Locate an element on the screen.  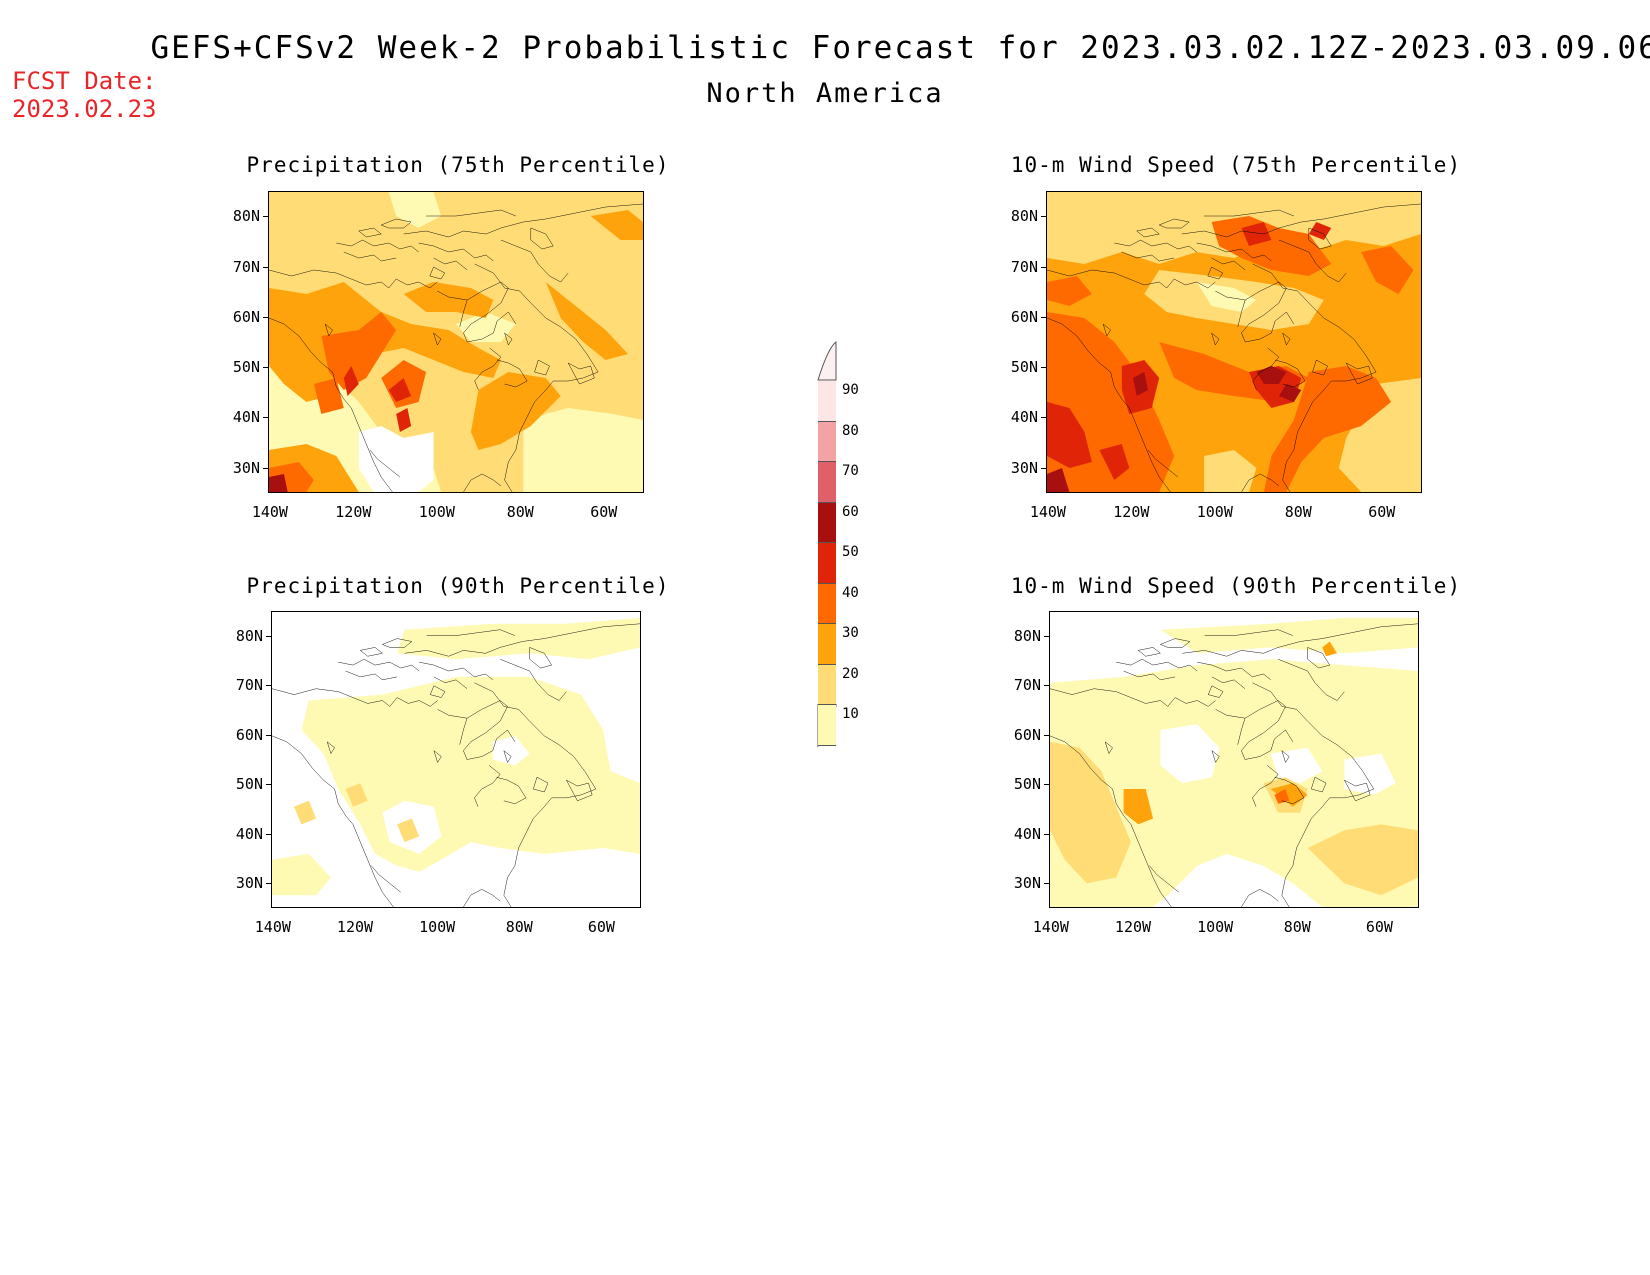
lat-tick-label: 70N is located at coordinates (1023, 685).